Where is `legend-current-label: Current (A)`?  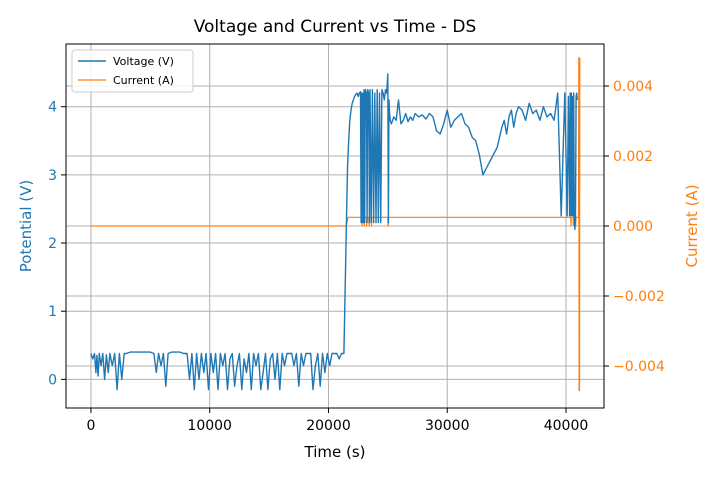
legend-current-label: Current (A) is located at coordinates (143, 80).